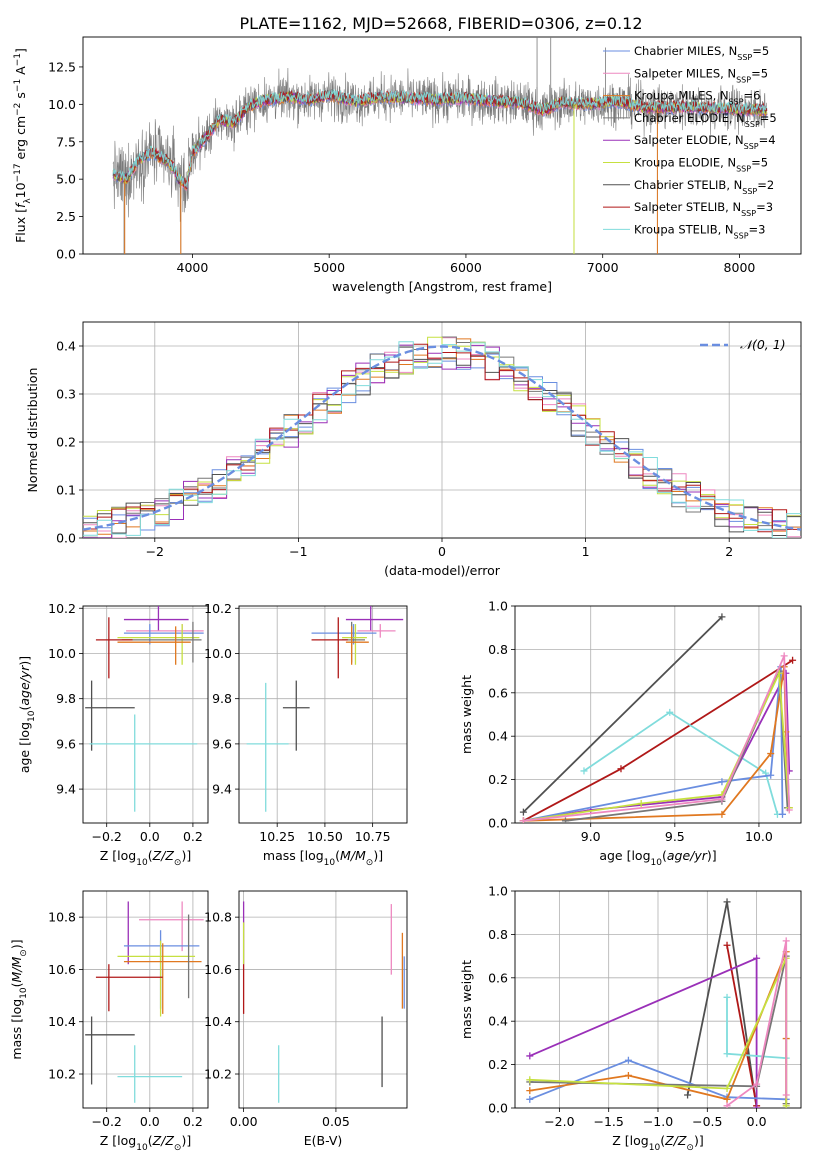 The width and height of the screenshot is (819, 1170). I want to click on mass_vs_ebv-plot, so click(323, 1002).